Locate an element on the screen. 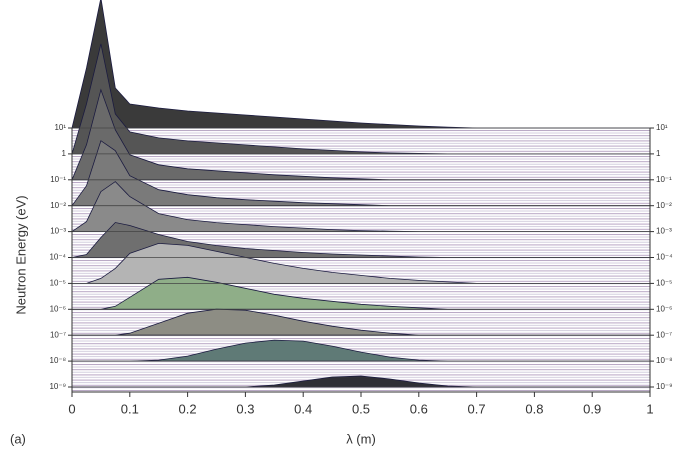  x-axis-label: λ (m) is located at coordinates (361, 438).